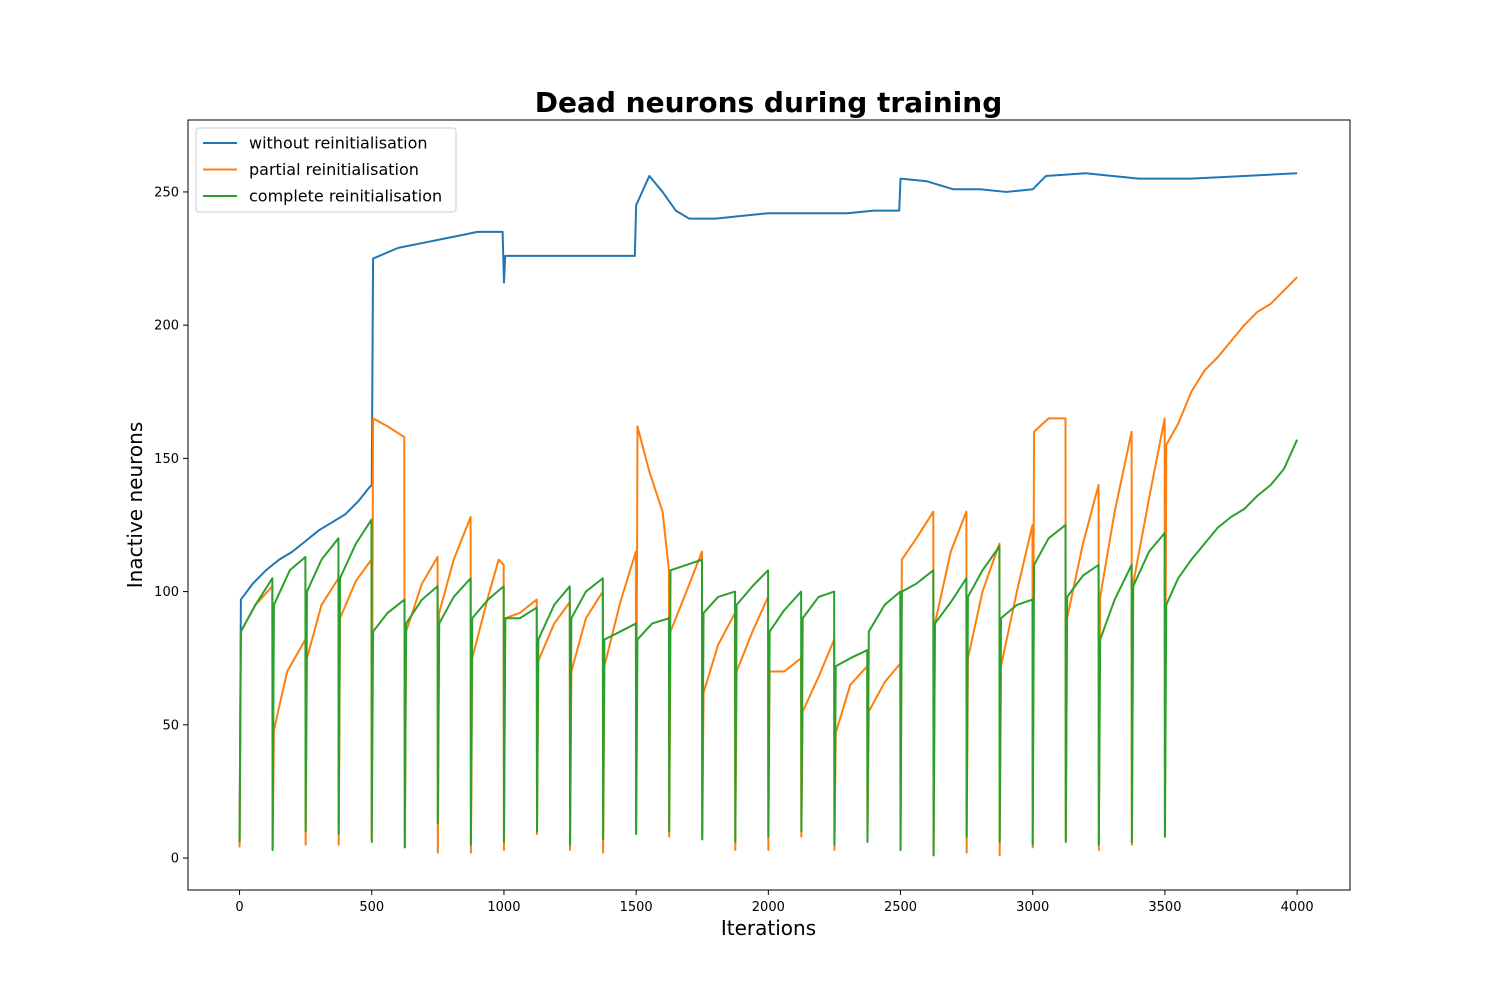 This screenshot has width=1500, height=1000. What do you see at coordinates (166, 192) in the screenshot?
I see `y-tick-label: 250` at bounding box center [166, 192].